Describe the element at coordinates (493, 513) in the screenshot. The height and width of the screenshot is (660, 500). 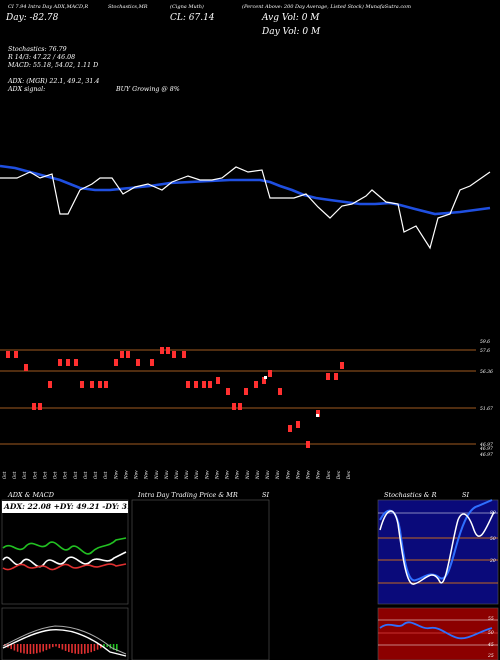
I see `stoch-level-80: 80` at that location.